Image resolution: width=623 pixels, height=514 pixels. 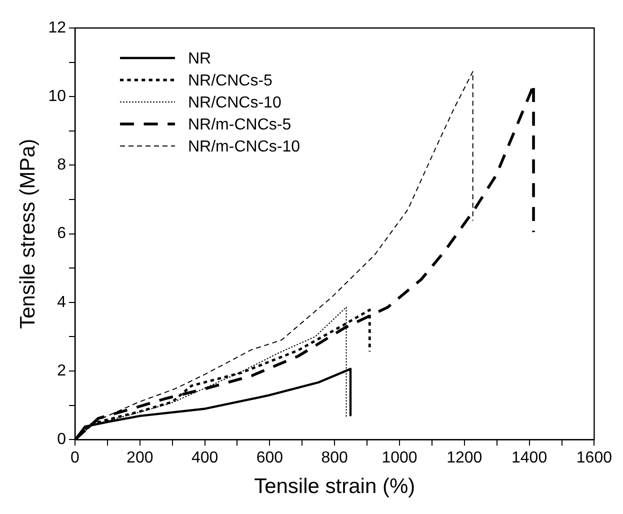 I want to click on y-tick-label: 0, so click(x=61, y=439).